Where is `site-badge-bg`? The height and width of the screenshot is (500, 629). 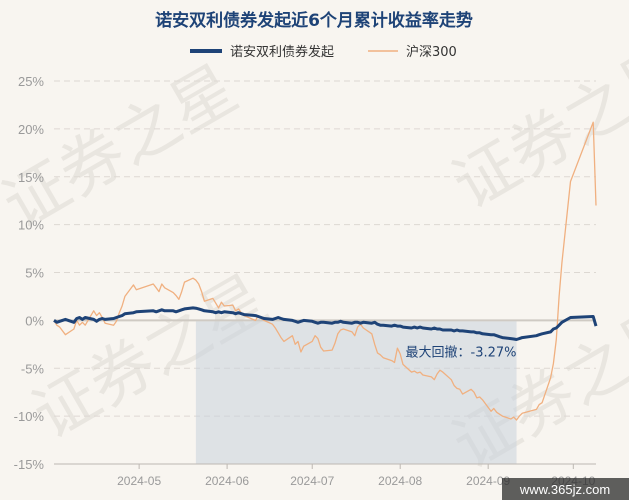 site-badge-bg is located at coordinates (565, 489).